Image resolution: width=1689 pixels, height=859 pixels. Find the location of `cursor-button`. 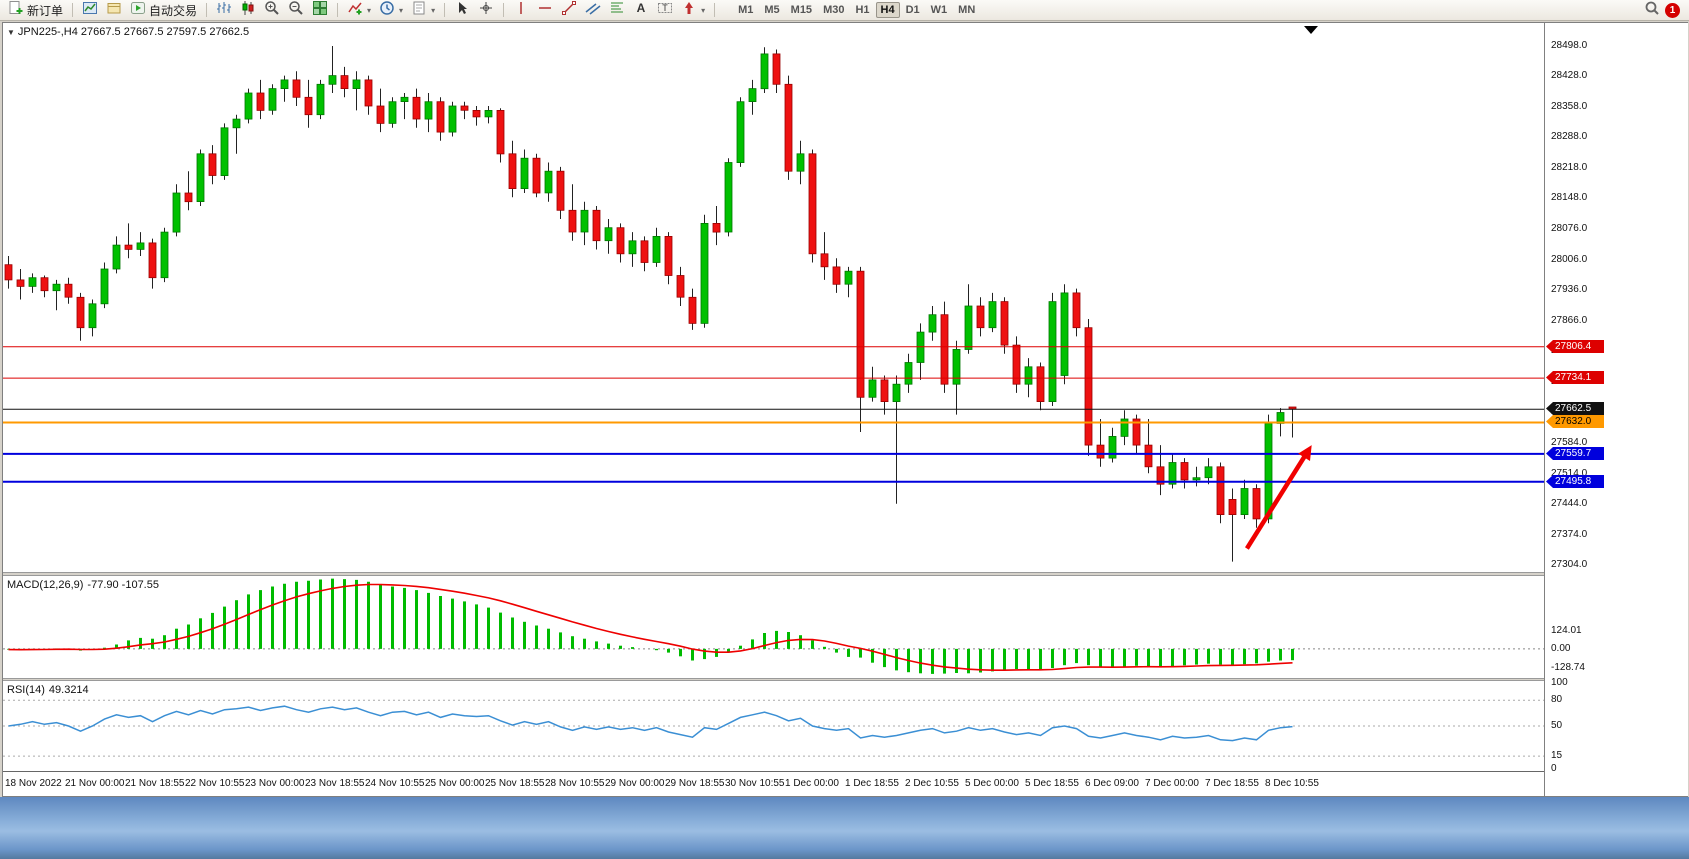

cursor-button is located at coordinates (462, 10).